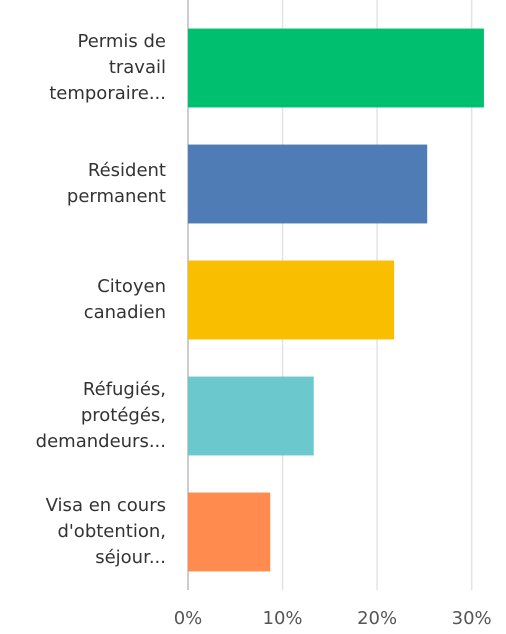 Image resolution: width=506 pixels, height=634 pixels. What do you see at coordinates (377, 618) in the screenshot?
I see `x-tick-label: 20%` at bounding box center [377, 618].